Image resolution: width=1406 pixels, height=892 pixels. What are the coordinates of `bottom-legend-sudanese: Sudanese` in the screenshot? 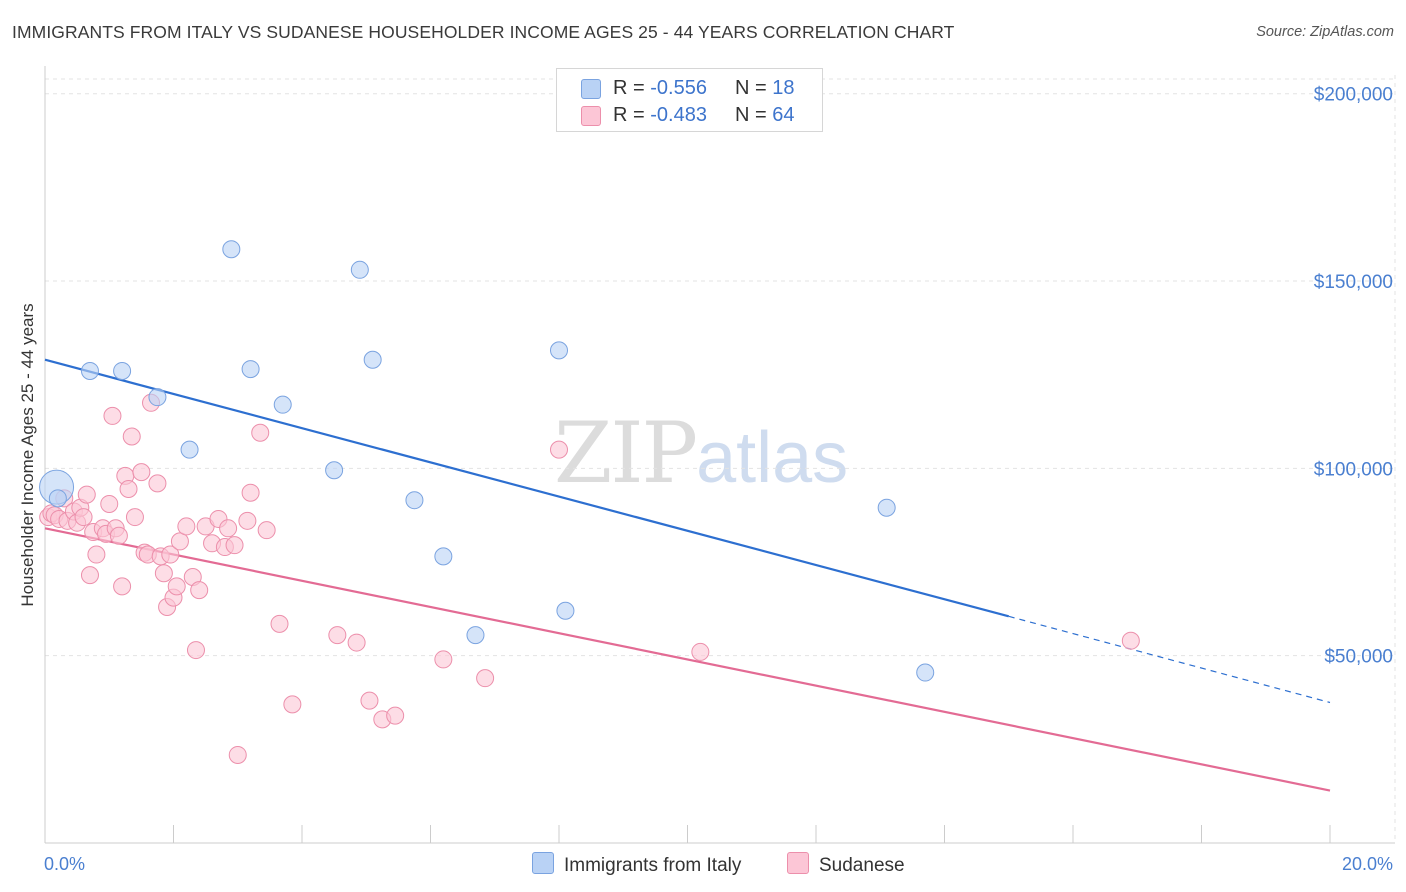 It's located at (846, 864).